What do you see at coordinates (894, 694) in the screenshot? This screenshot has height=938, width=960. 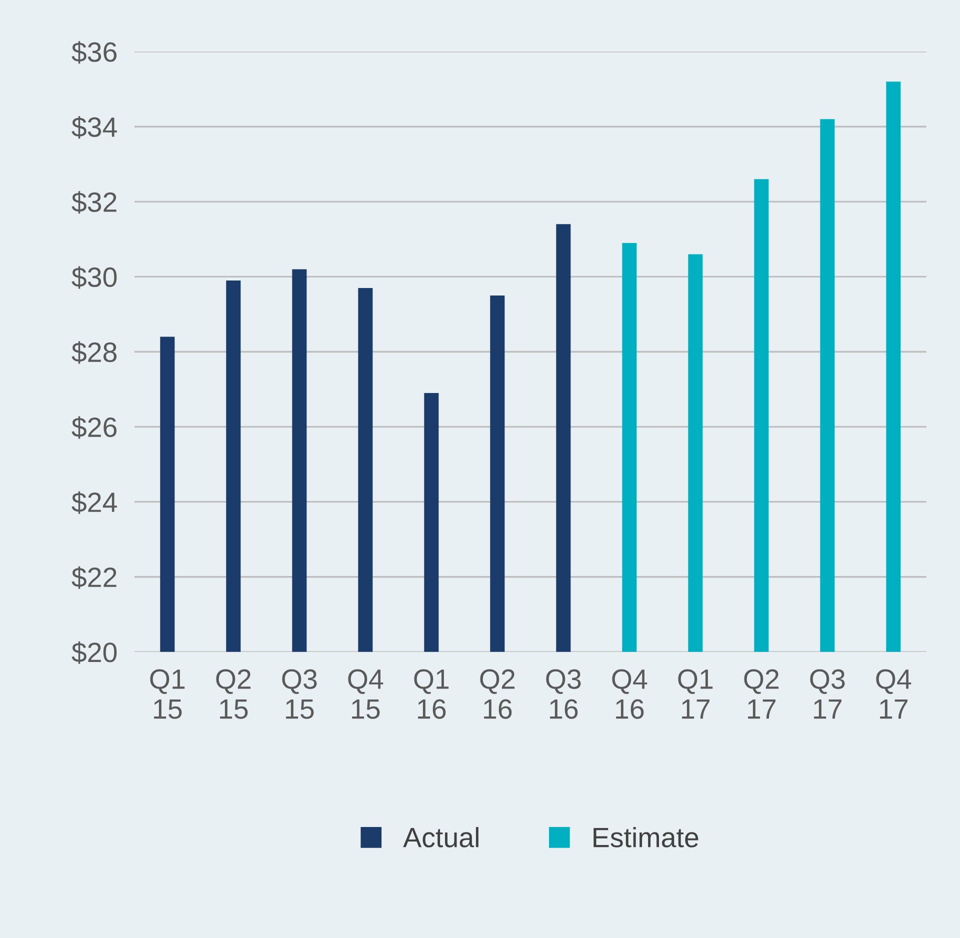 I see `x-tick-label: Q4 17` at bounding box center [894, 694].